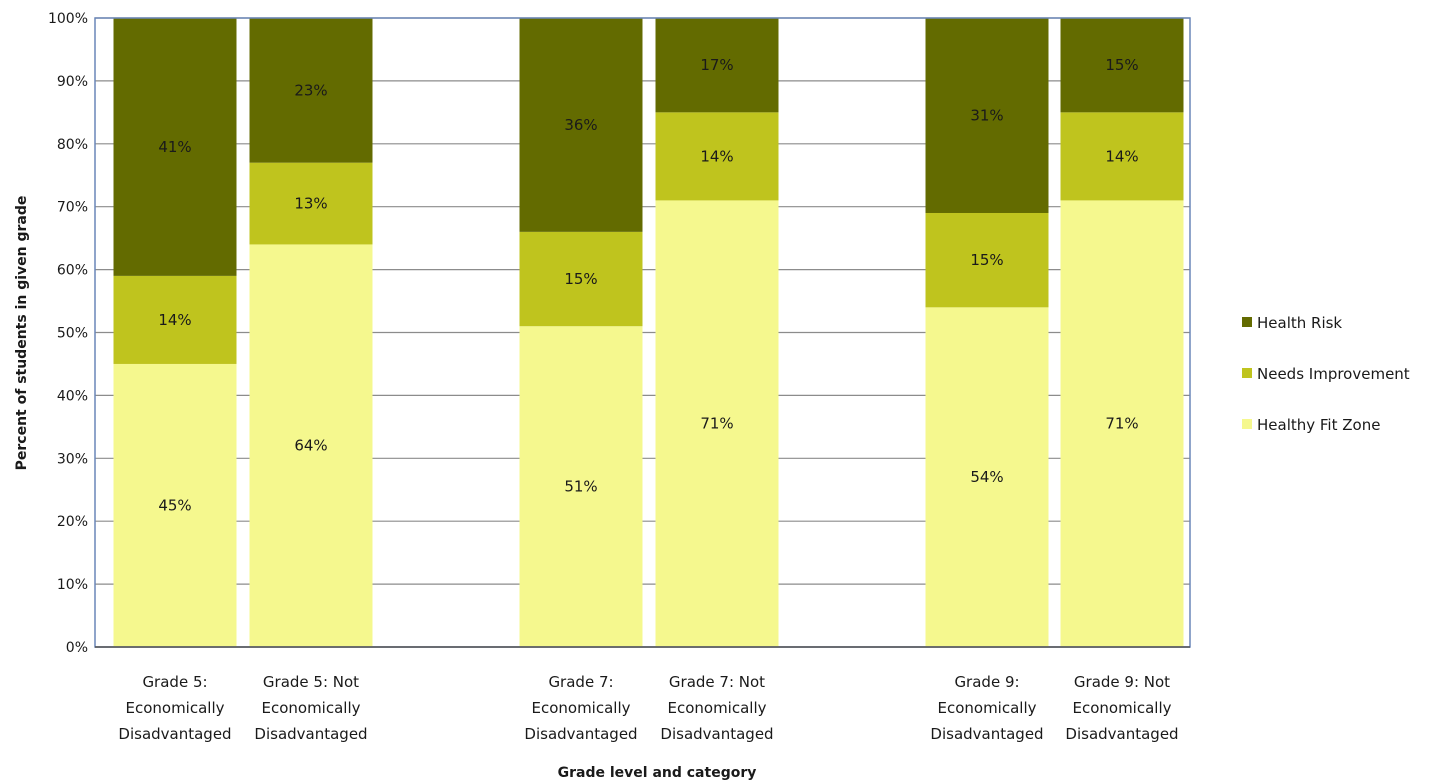 The height and width of the screenshot is (780, 1432). I want to click on x-tick-label: Grade 5: Economically Disadvantaged, so click(174, 708).